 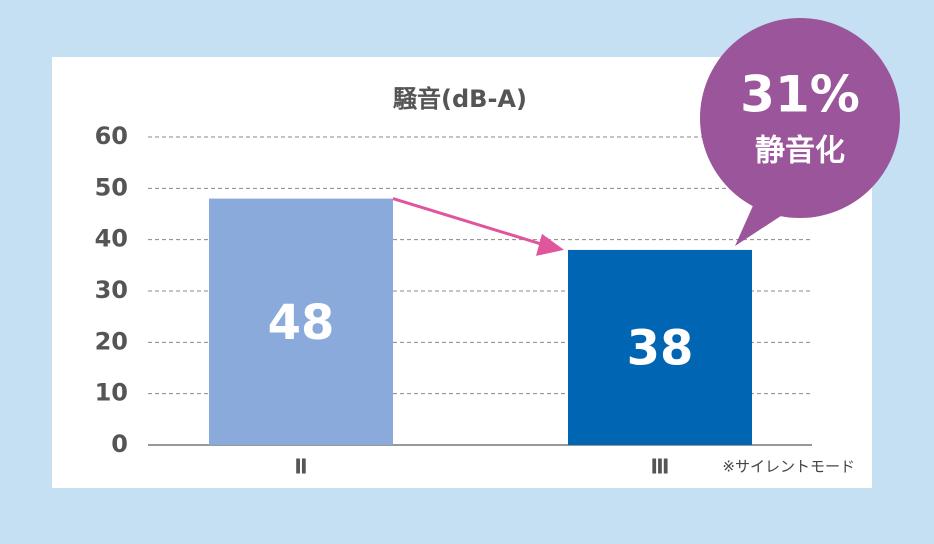 What do you see at coordinates (111, 290) in the screenshot?
I see `y-tick-label: 30` at bounding box center [111, 290].